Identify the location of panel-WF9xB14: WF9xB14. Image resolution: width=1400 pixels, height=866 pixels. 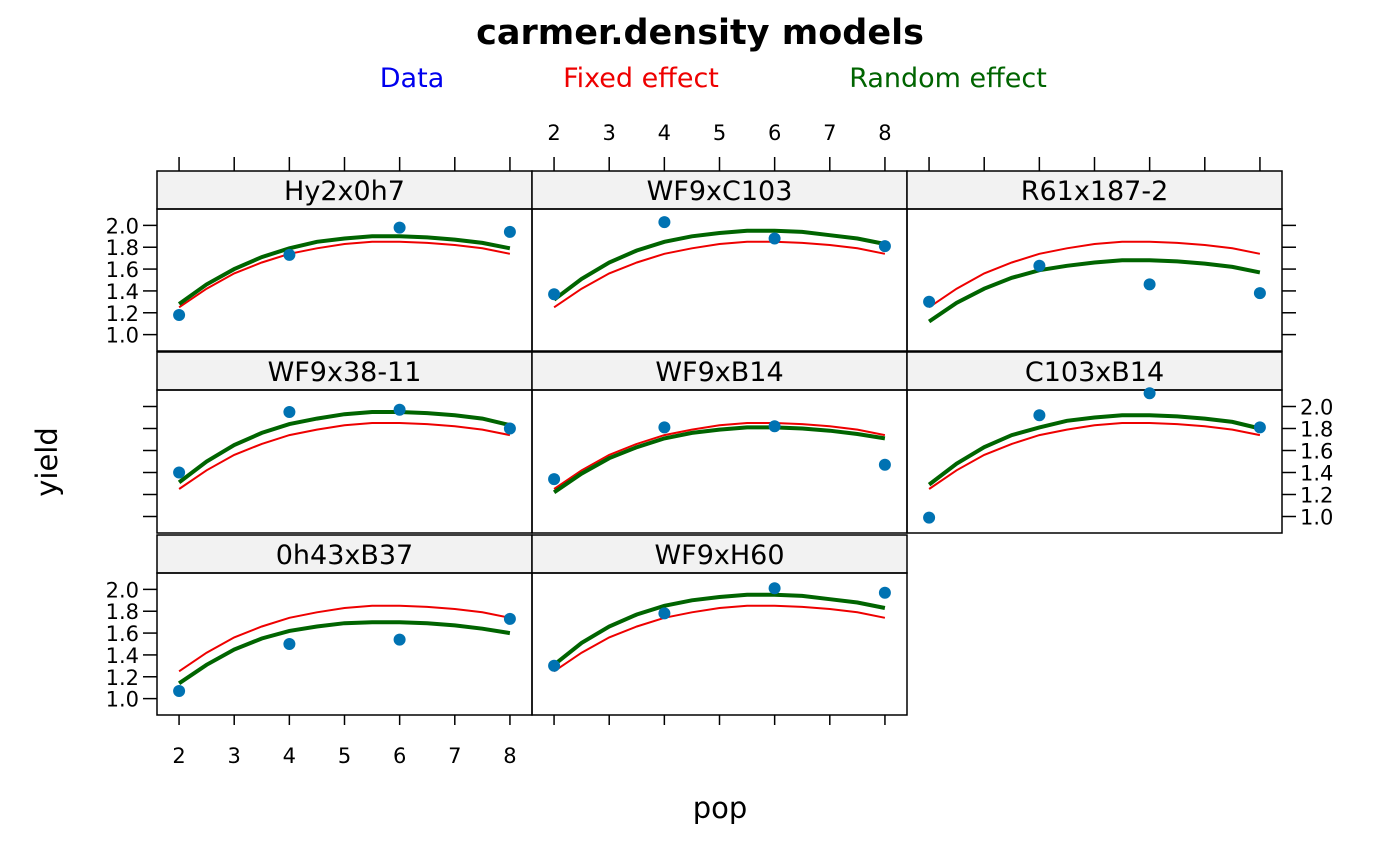
(719, 442).